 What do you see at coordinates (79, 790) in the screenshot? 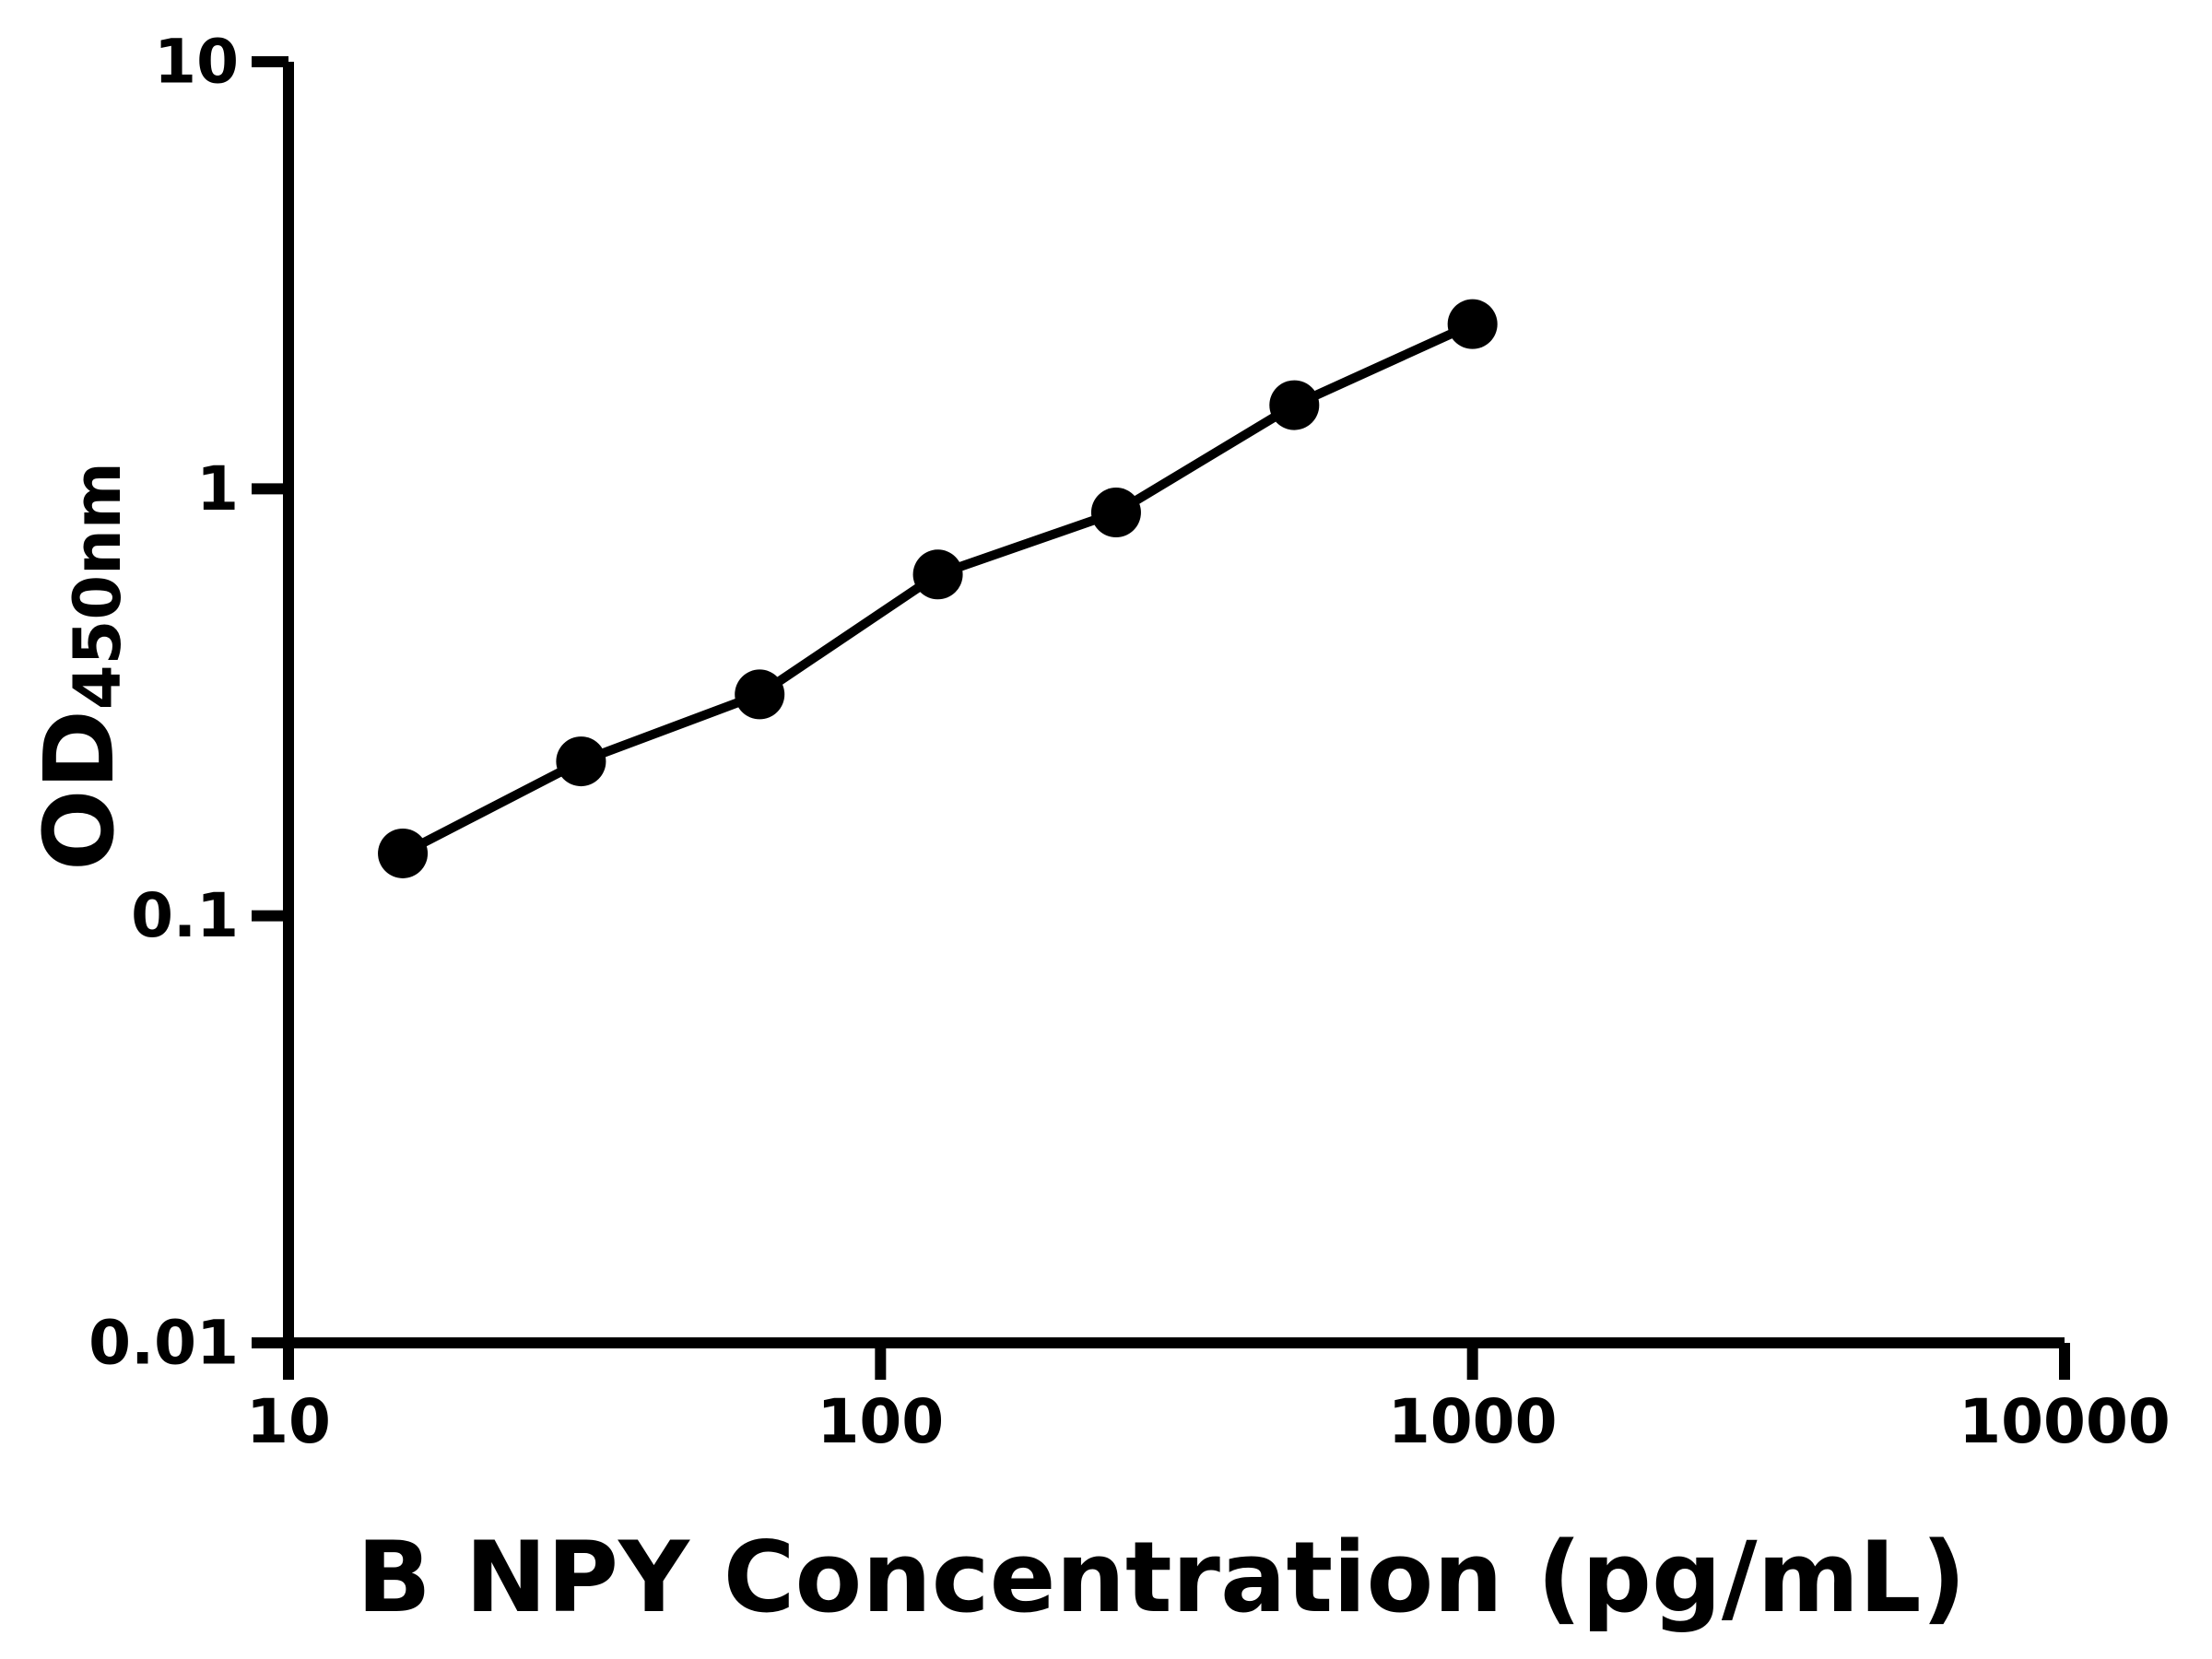
I see `y-axis-title-main: OD` at bounding box center [79, 790].